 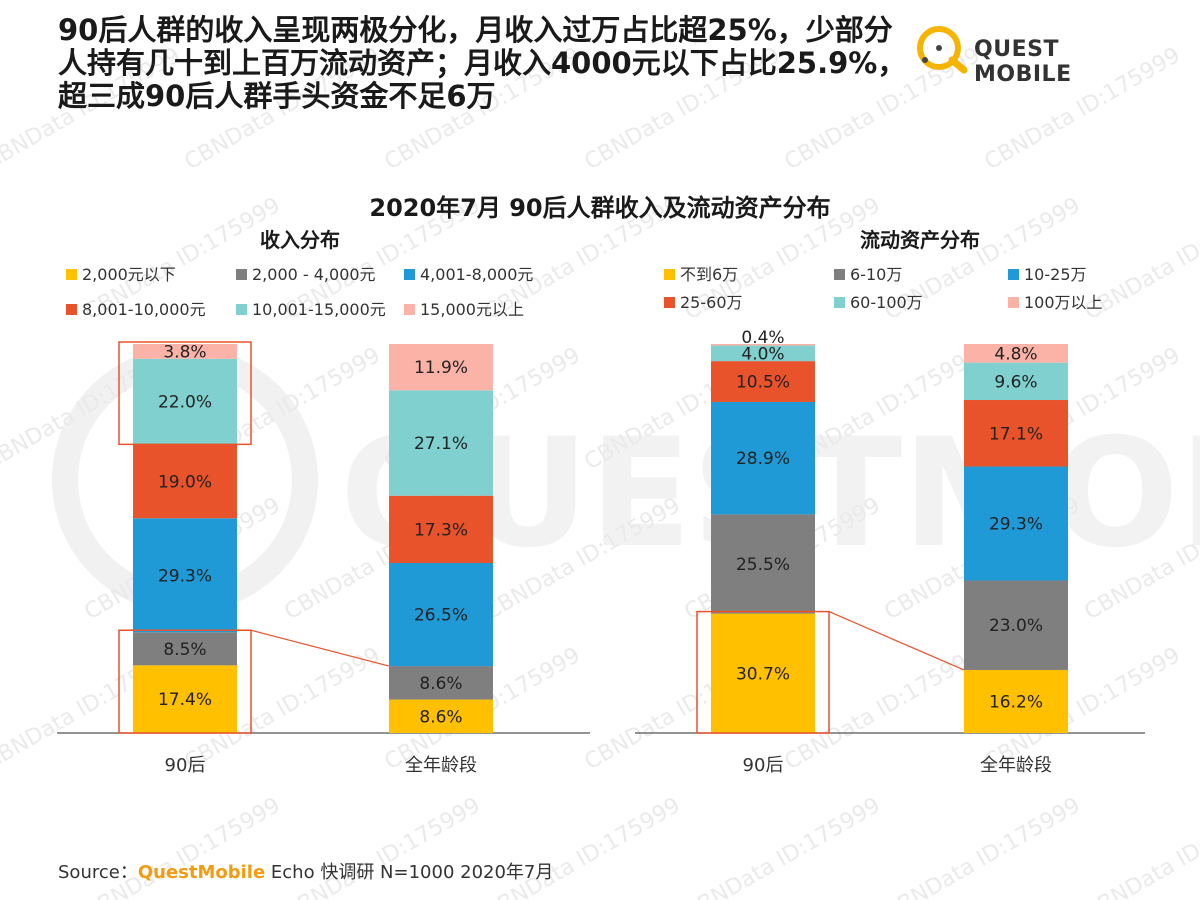 What do you see at coordinates (763, 383) in the screenshot?
I see `data-label: 10.5%` at bounding box center [763, 383].